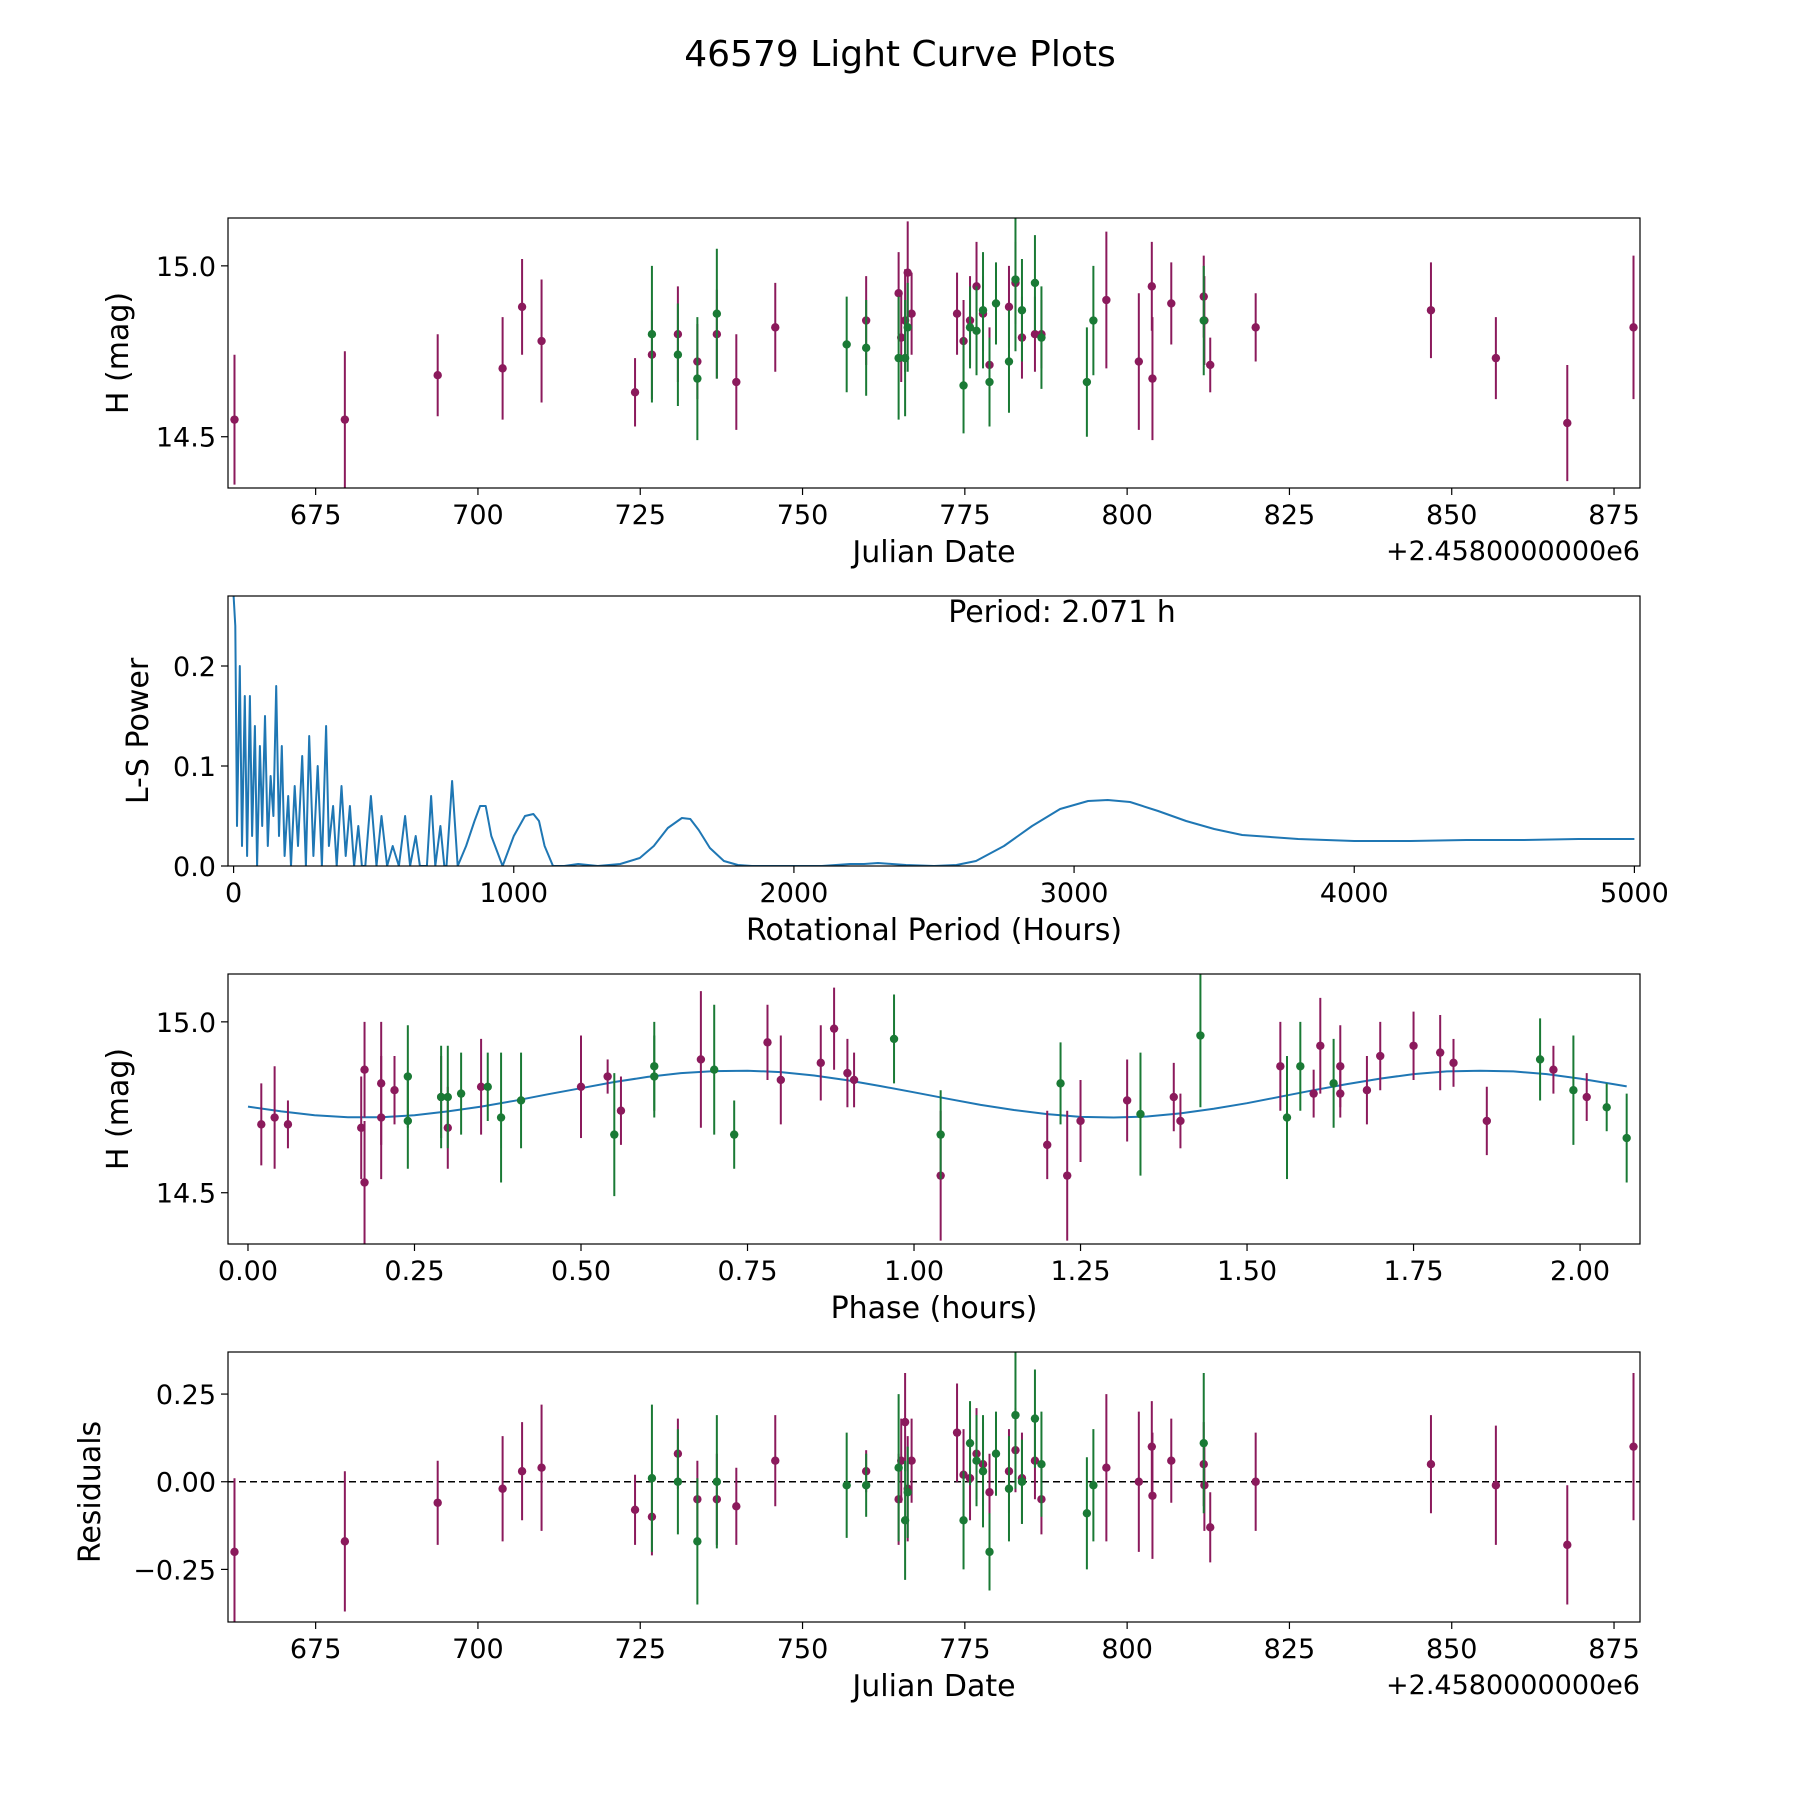  I want to click on x-tick-label: 2000, so click(794, 893).